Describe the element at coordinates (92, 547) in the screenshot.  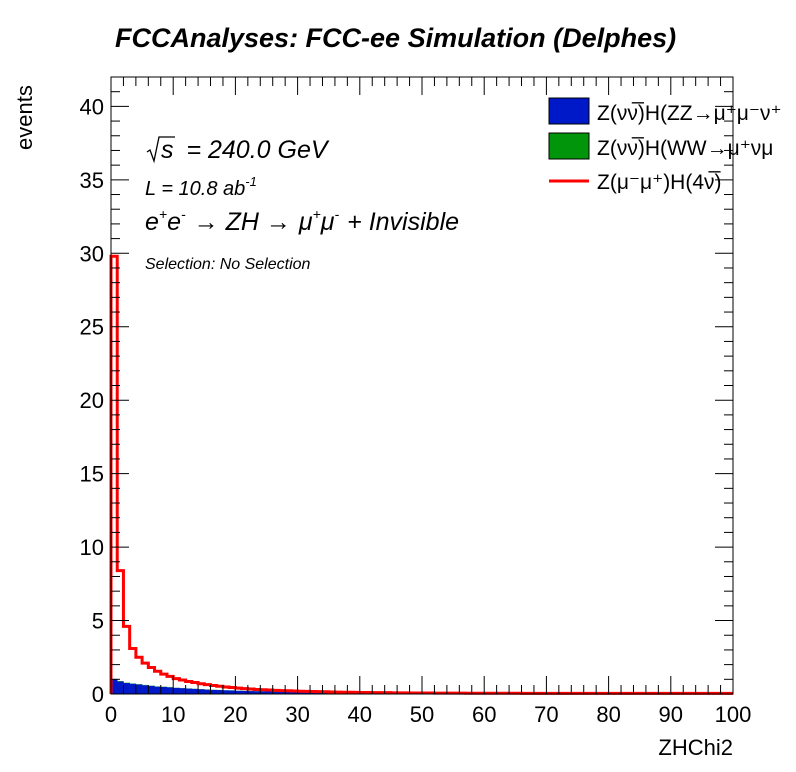
I see `y-tick-label: 10` at that location.